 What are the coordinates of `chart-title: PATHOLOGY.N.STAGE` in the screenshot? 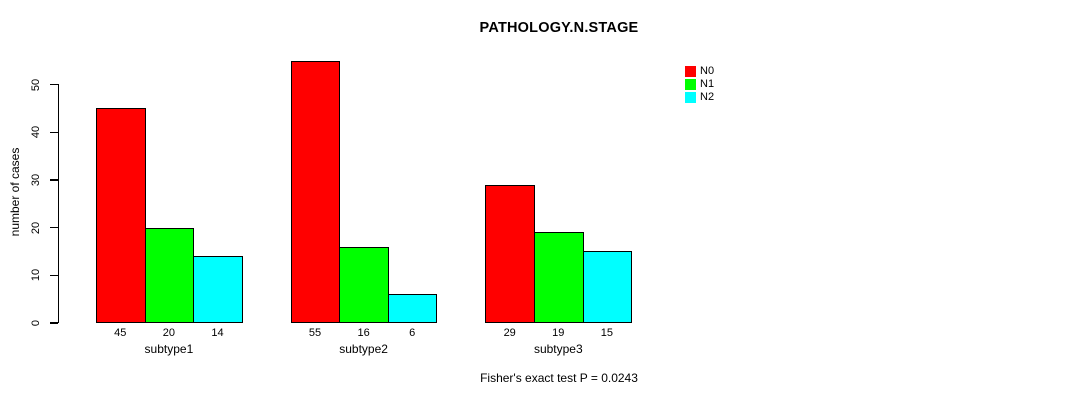 It's located at (559, 28).